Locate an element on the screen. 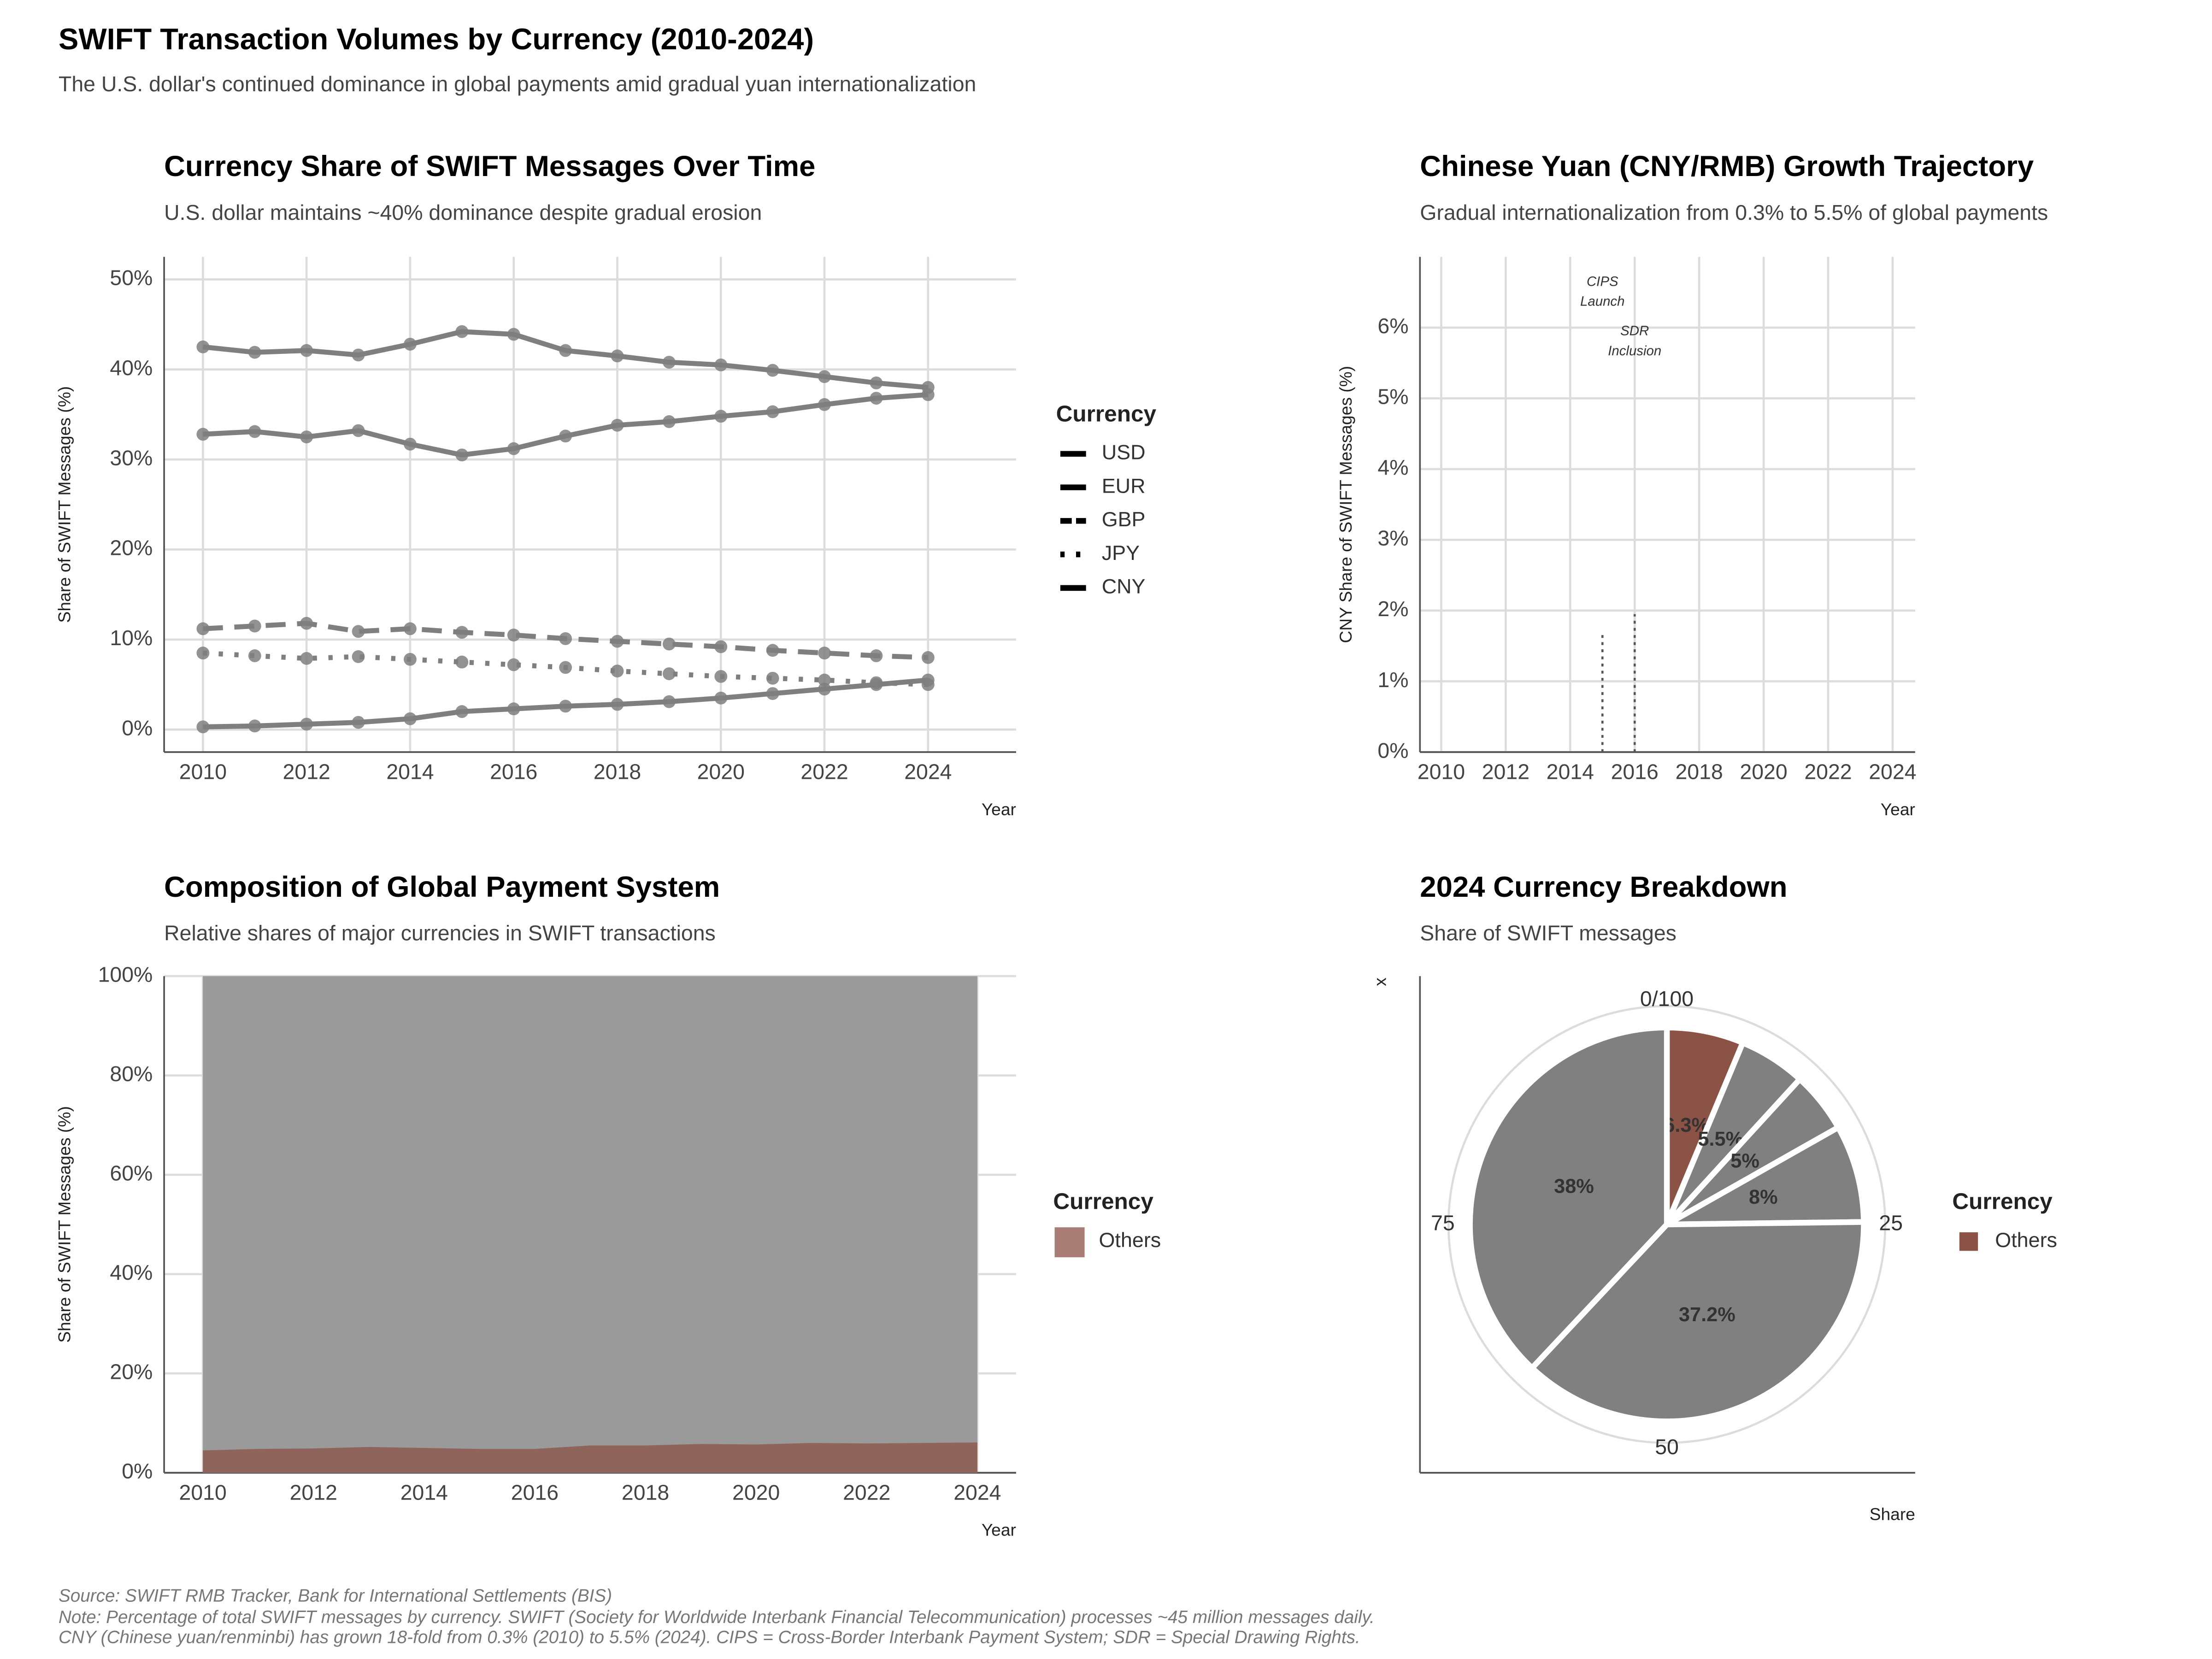 This screenshot has height=1659, width=2212. y-axis-label: Share is located at coordinates (1892, 1514).